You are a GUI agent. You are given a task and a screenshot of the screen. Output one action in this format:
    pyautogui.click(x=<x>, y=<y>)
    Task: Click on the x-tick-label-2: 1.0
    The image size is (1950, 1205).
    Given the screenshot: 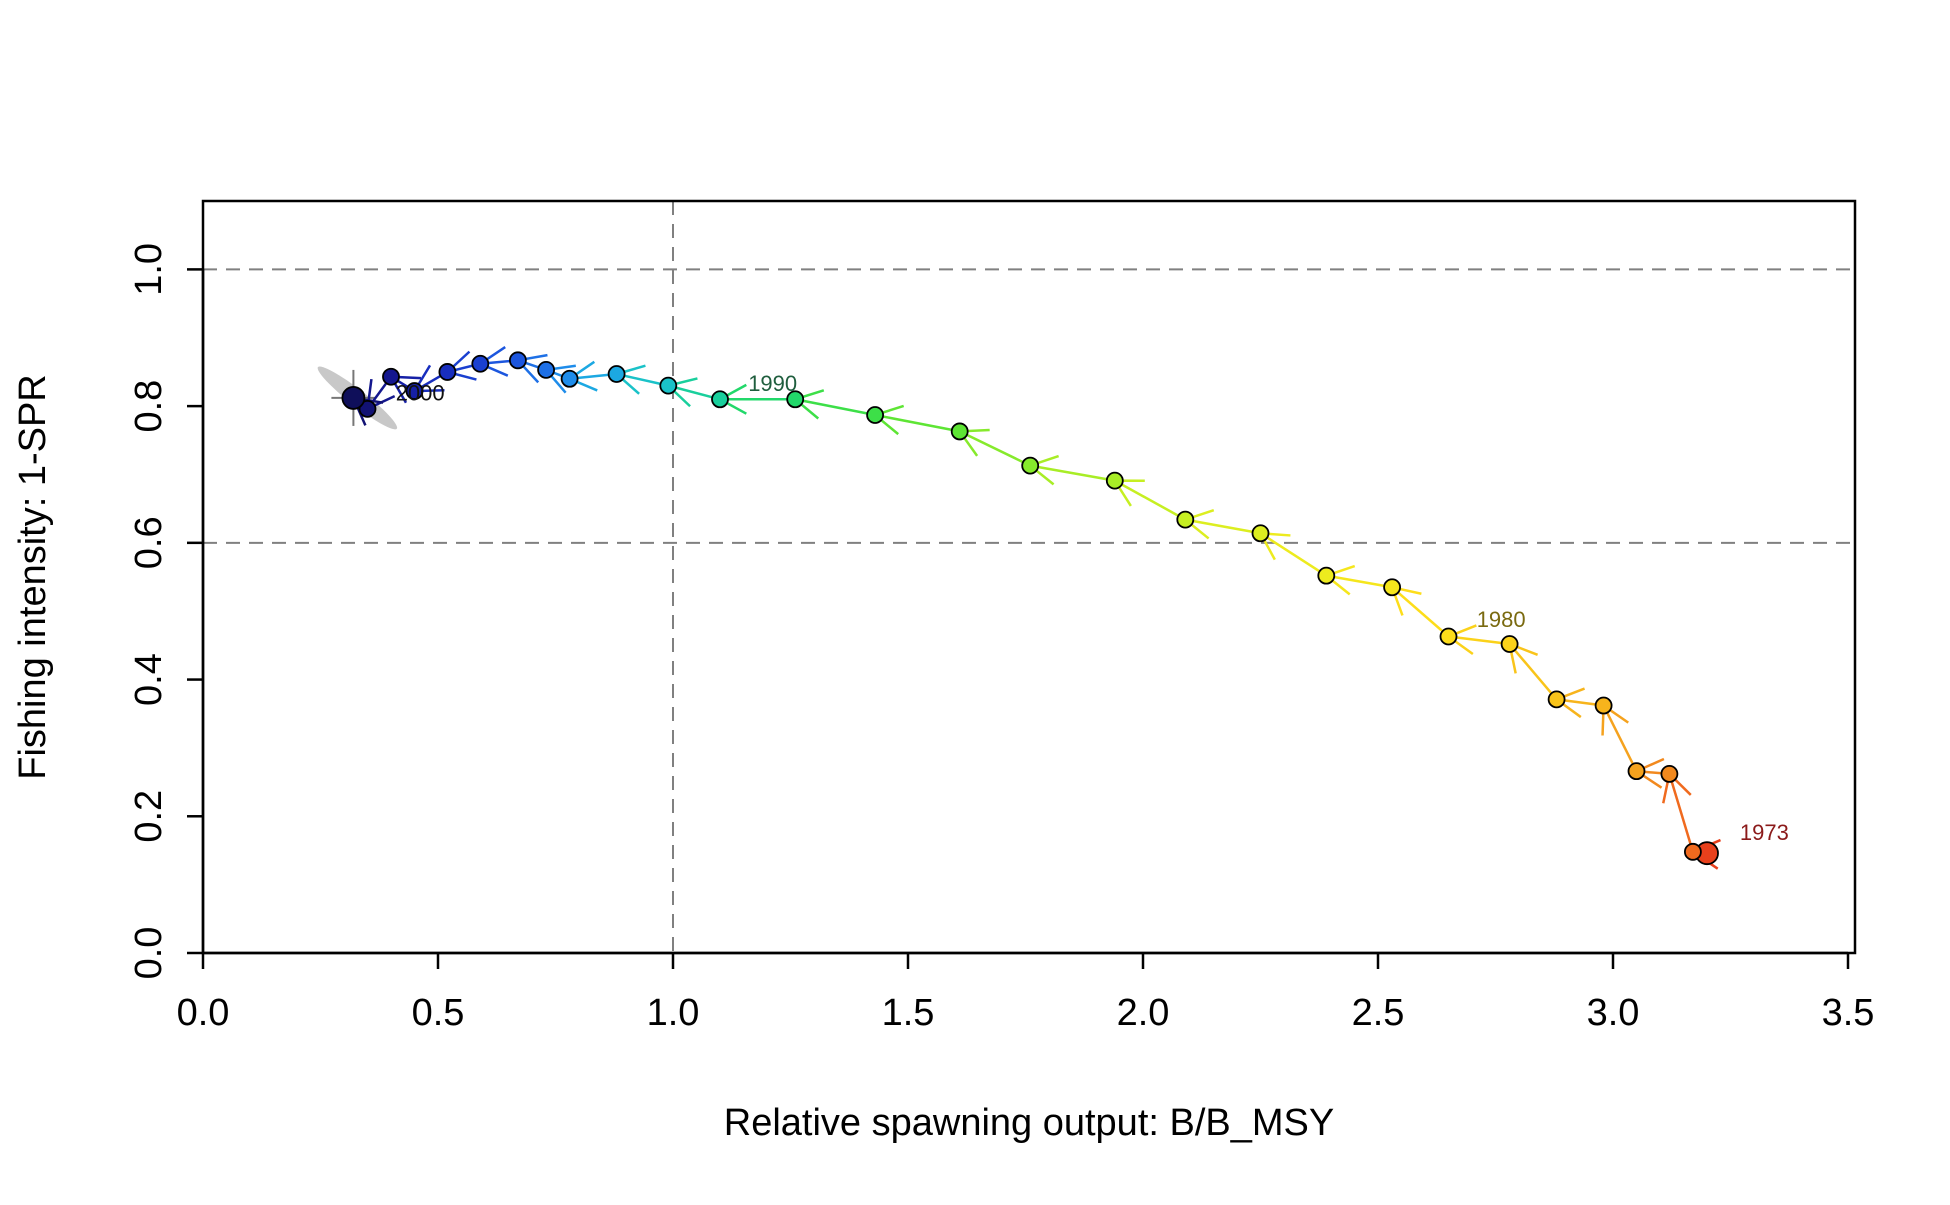 What is the action you would take?
    pyautogui.click(x=673, y=1013)
    